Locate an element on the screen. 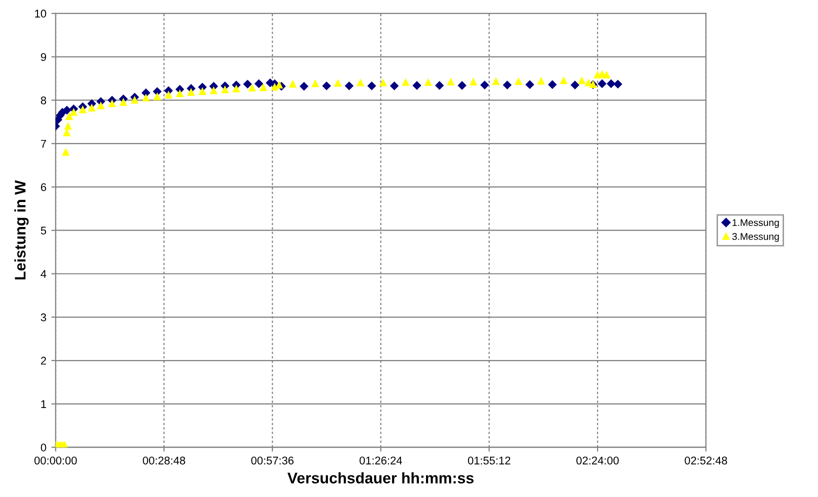 This screenshot has height=497, width=818. x-tick-label: 02:52:48 is located at coordinates (706, 460).